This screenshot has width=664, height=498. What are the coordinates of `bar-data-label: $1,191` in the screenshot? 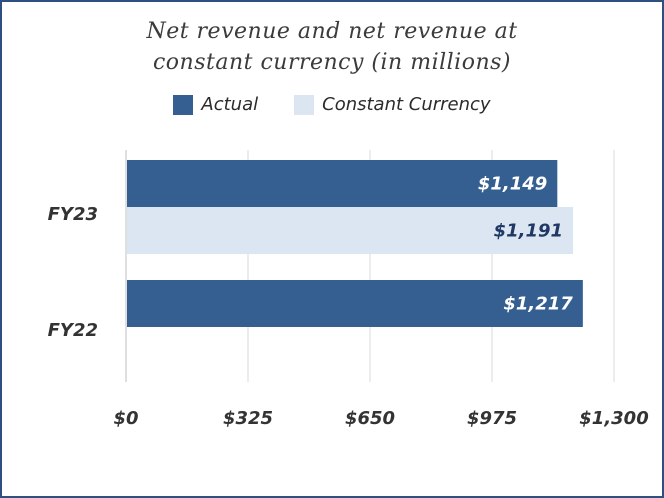 It's located at (528, 231).